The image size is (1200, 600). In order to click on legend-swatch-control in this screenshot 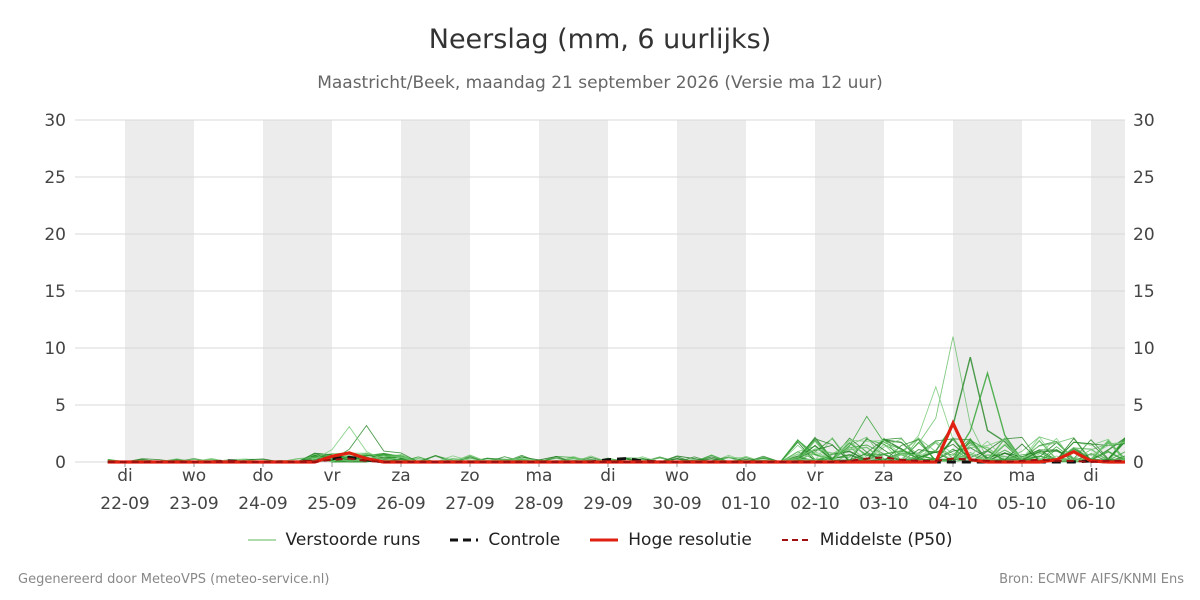, I will do `click(464, 540)`.